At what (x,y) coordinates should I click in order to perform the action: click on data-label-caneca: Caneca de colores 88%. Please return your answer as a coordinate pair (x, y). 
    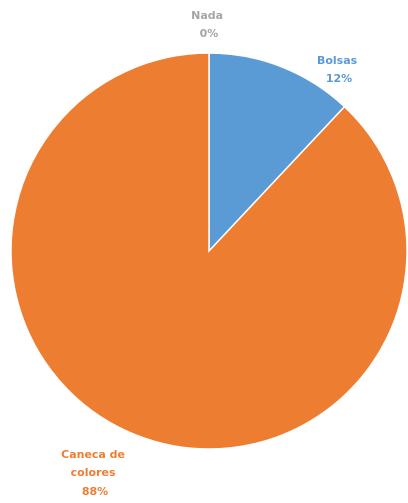
    Looking at the image, I should click on (95, 473).